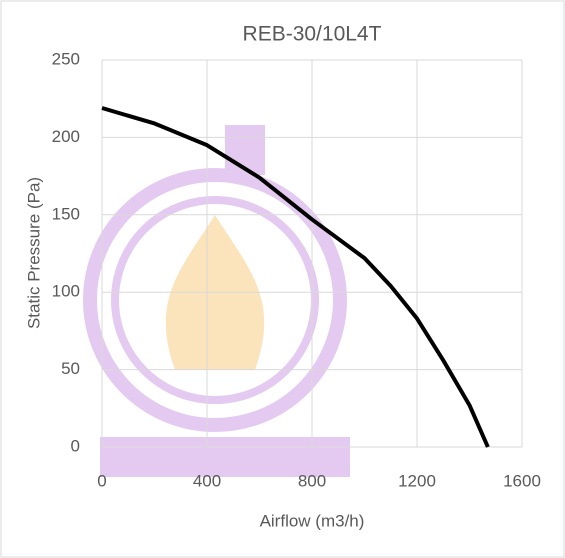 This screenshot has width=565, height=558. Describe the element at coordinates (312, 34) in the screenshot. I see `chart-title: REB-30/10L4T` at that location.